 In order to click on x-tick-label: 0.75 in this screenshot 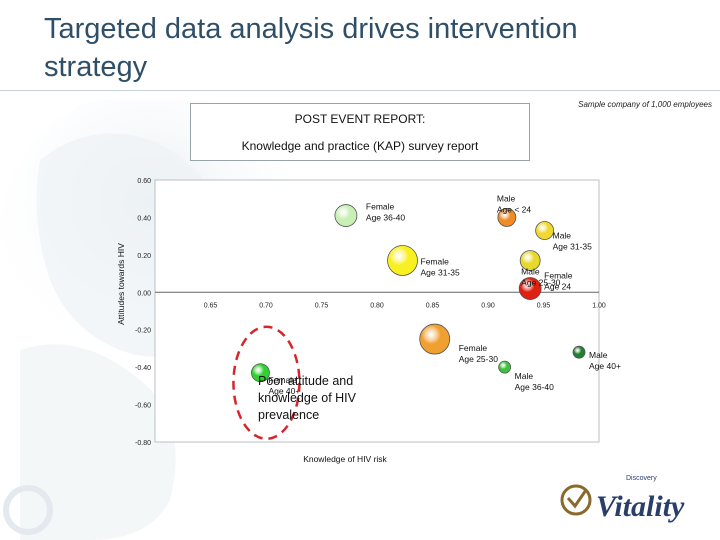, I will do `click(322, 305)`.